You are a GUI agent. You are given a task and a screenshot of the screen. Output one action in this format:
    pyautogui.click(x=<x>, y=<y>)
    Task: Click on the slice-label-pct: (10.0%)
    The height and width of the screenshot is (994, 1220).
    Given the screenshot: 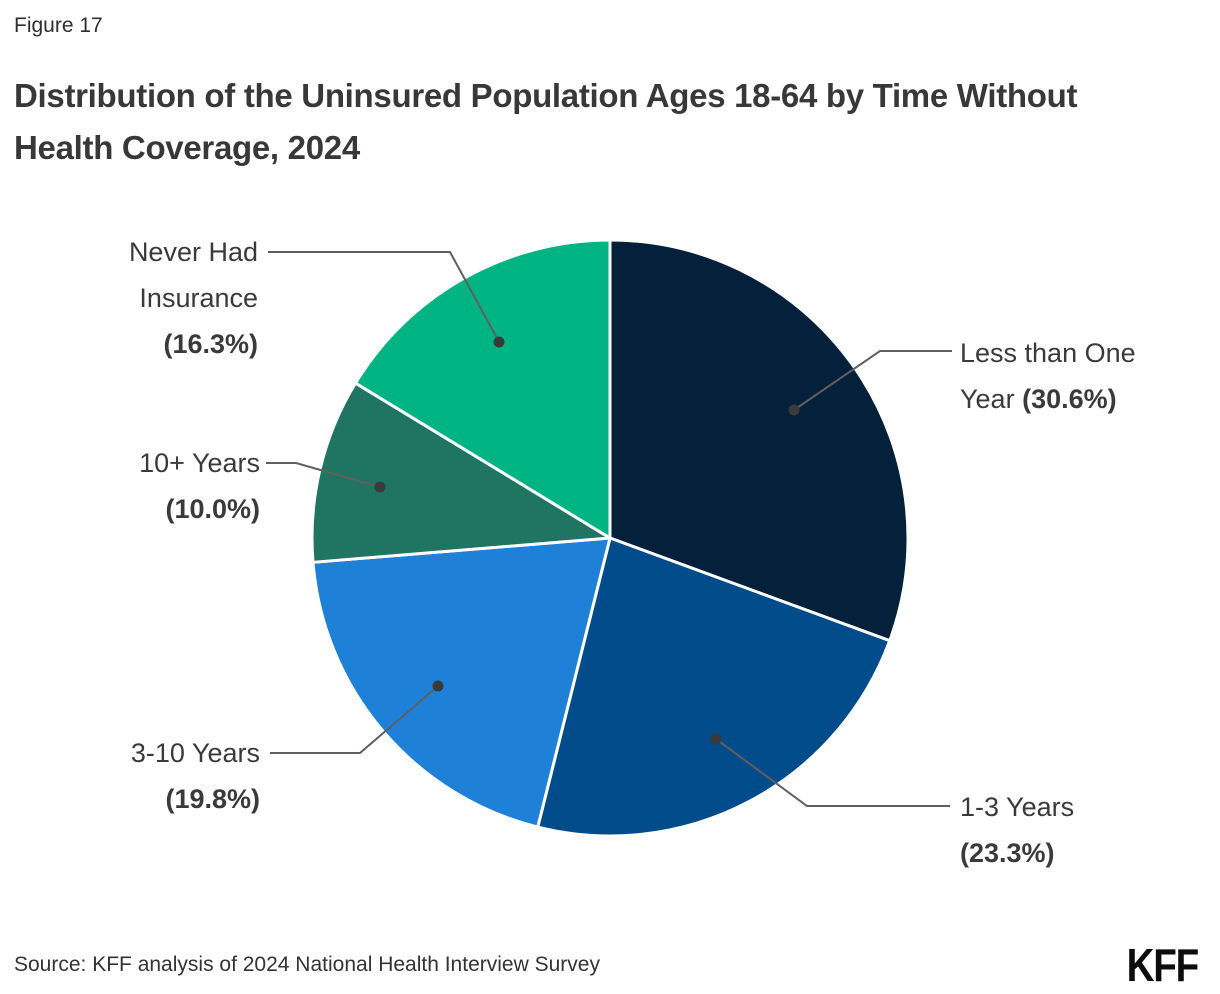 What is the action you would take?
    pyautogui.click(x=212, y=509)
    